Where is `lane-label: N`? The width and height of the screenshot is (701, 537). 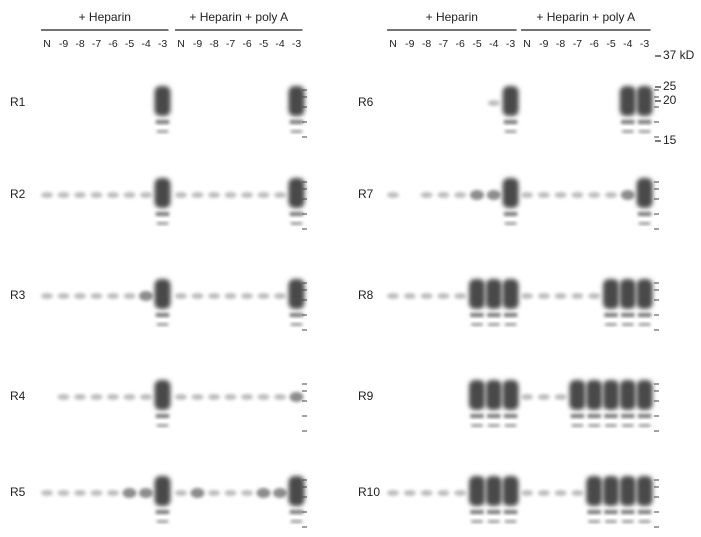
lane-label: N is located at coordinates (527, 44).